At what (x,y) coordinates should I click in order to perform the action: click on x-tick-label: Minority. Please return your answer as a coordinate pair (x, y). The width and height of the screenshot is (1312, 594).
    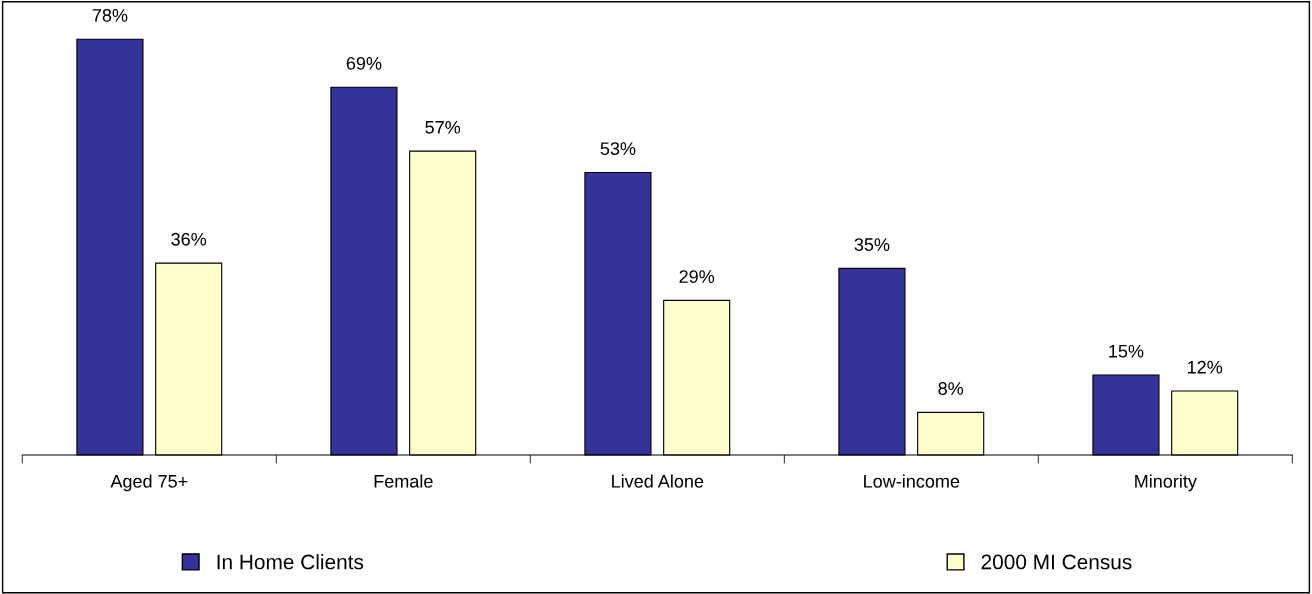
    Looking at the image, I should click on (1166, 483).